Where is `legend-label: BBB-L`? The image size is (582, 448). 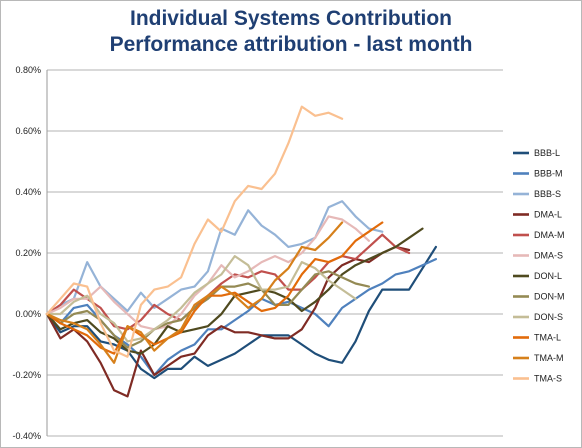
legend-label: BBB-L is located at coordinates (547, 153).